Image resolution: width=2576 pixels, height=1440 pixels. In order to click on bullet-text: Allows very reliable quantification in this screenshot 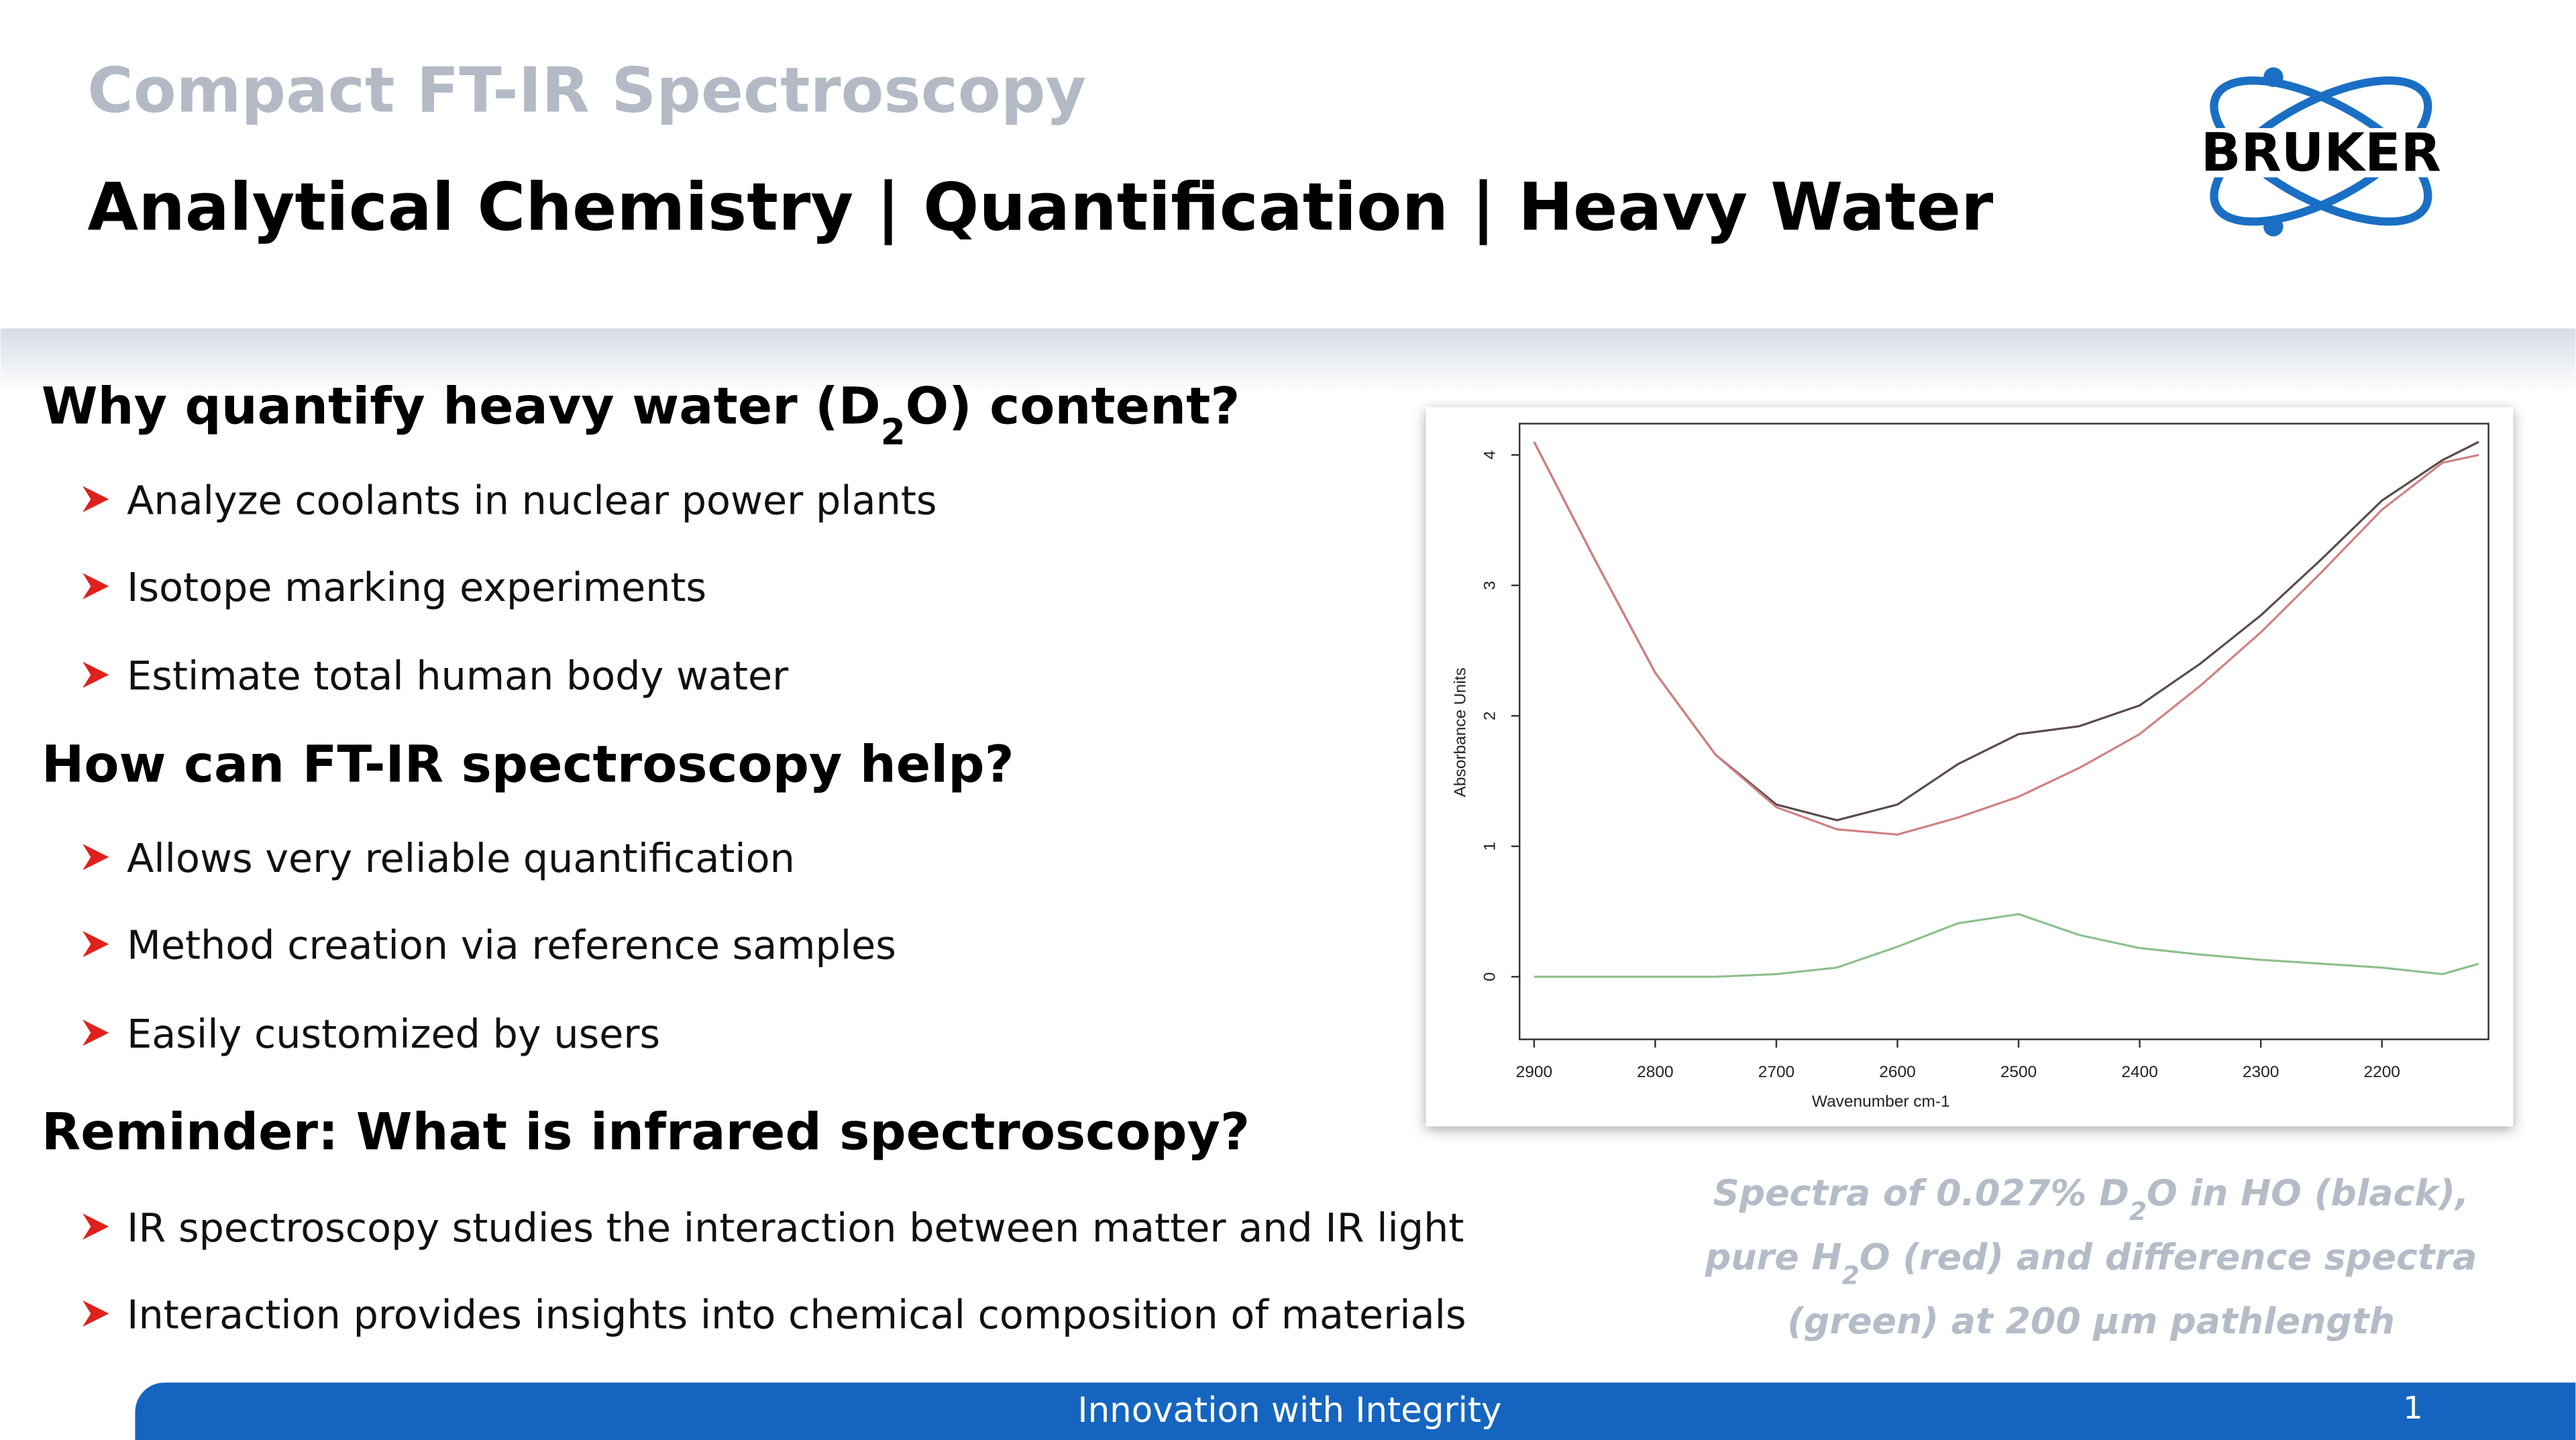, I will do `click(461, 858)`.